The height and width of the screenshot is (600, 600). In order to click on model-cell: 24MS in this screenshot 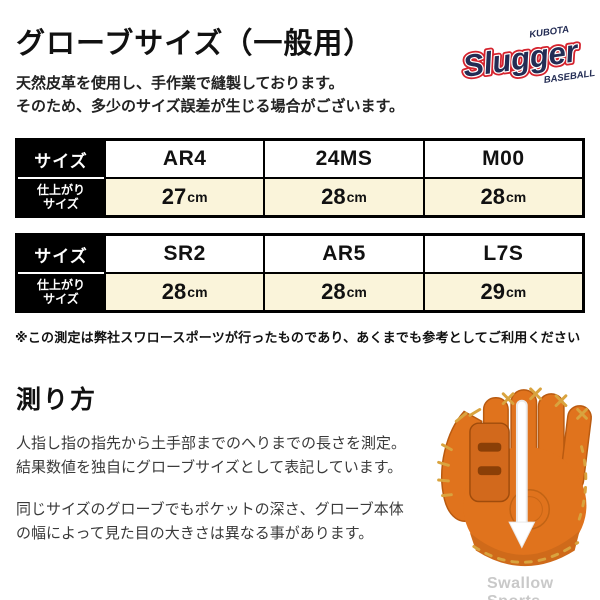, I will do `click(344, 159)`.